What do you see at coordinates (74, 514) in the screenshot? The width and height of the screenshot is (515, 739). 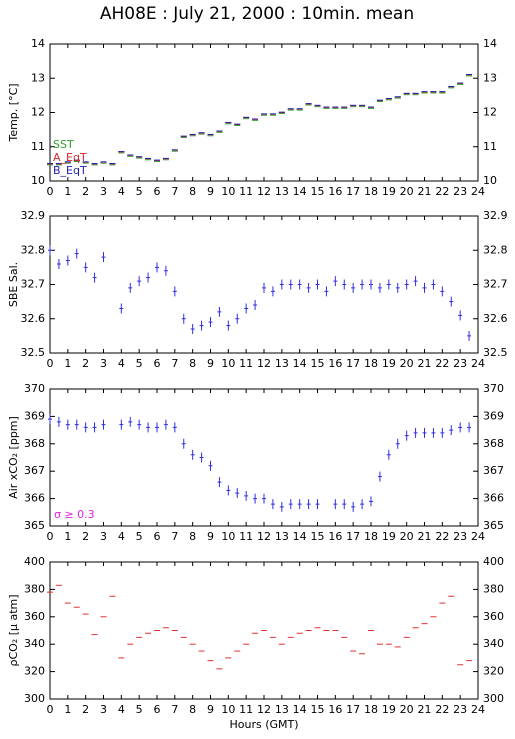 I see `annotation: σ ≥ 0.3` at bounding box center [74, 514].